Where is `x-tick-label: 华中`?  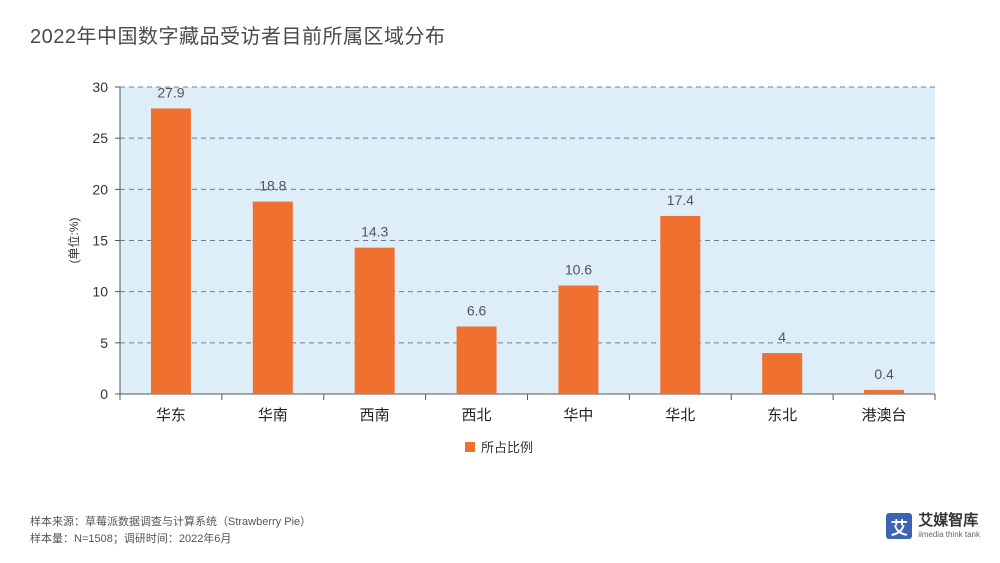 x-tick-label: 华中 is located at coordinates (578, 415).